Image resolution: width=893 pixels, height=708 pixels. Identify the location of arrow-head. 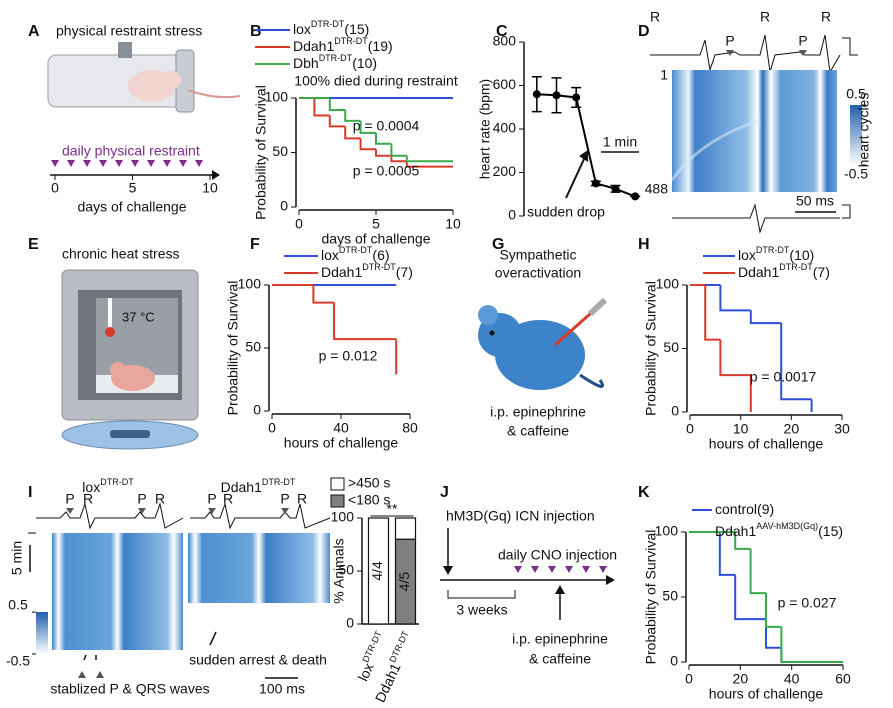
(583, 156).